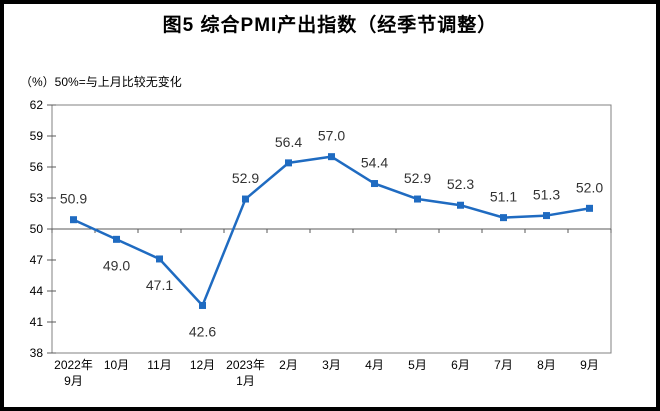  Describe the element at coordinates (202, 331) in the screenshot. I see `data-point-label: 42.6` at that location.